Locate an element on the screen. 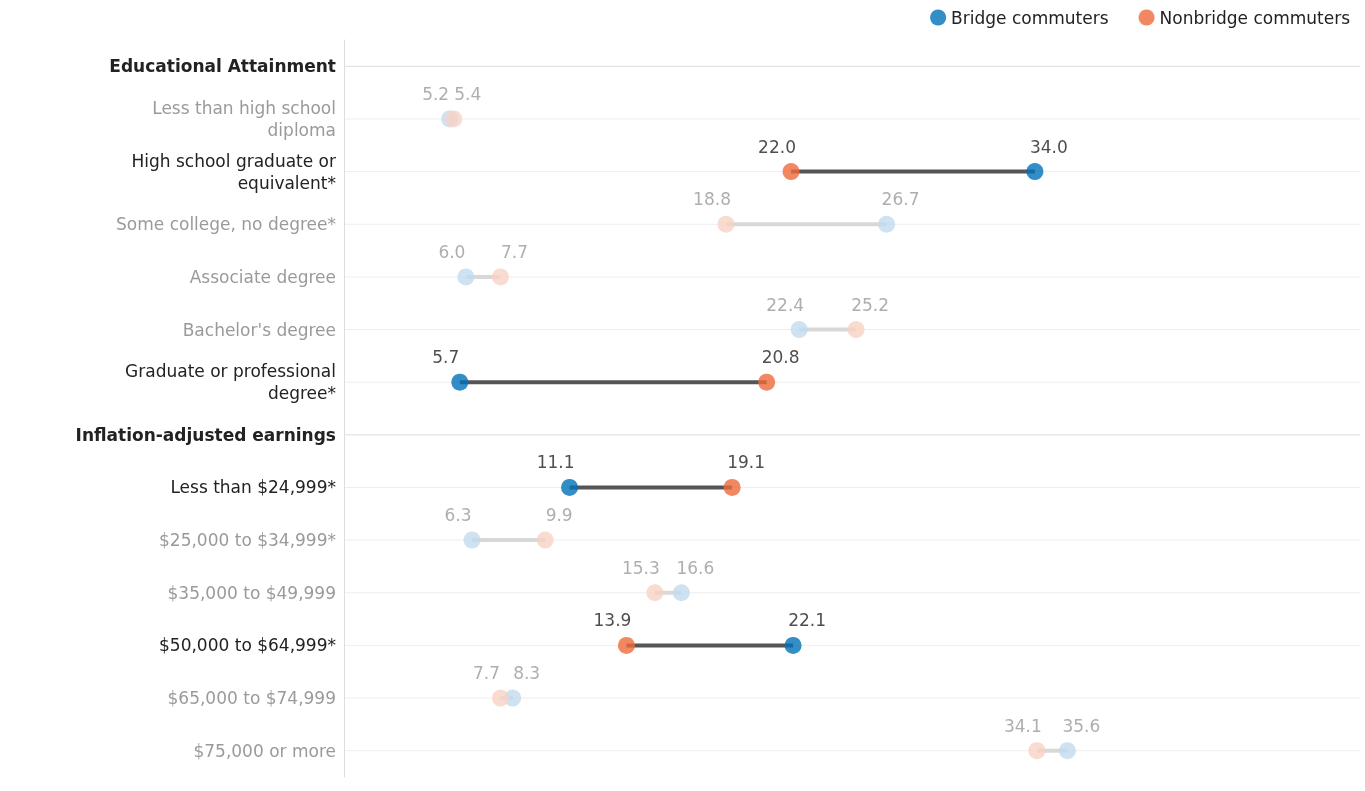  data-label: 11.1 is located at coordinates (555, 462).